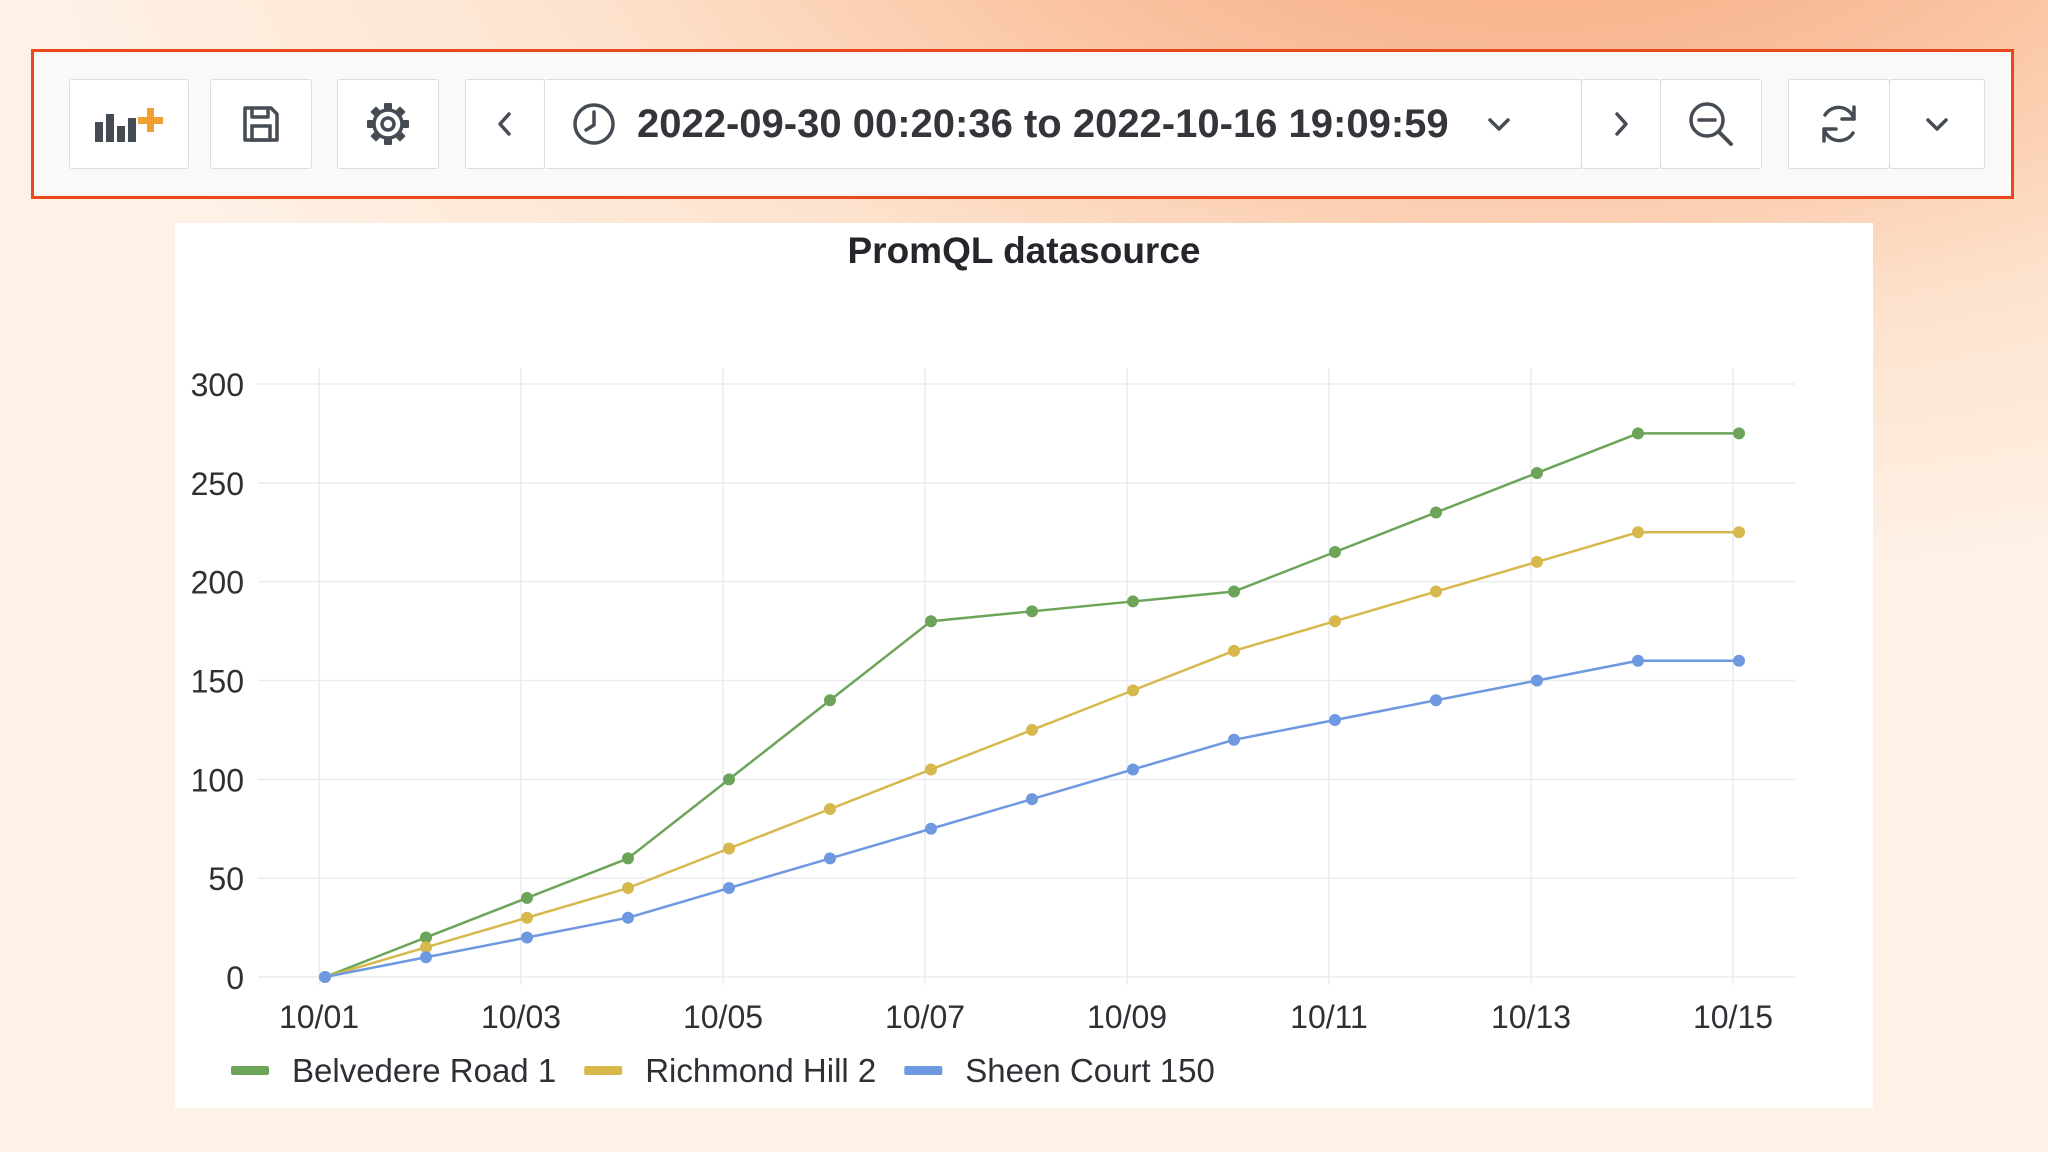  I want to click on add-panel-icon, so click(129, 125).